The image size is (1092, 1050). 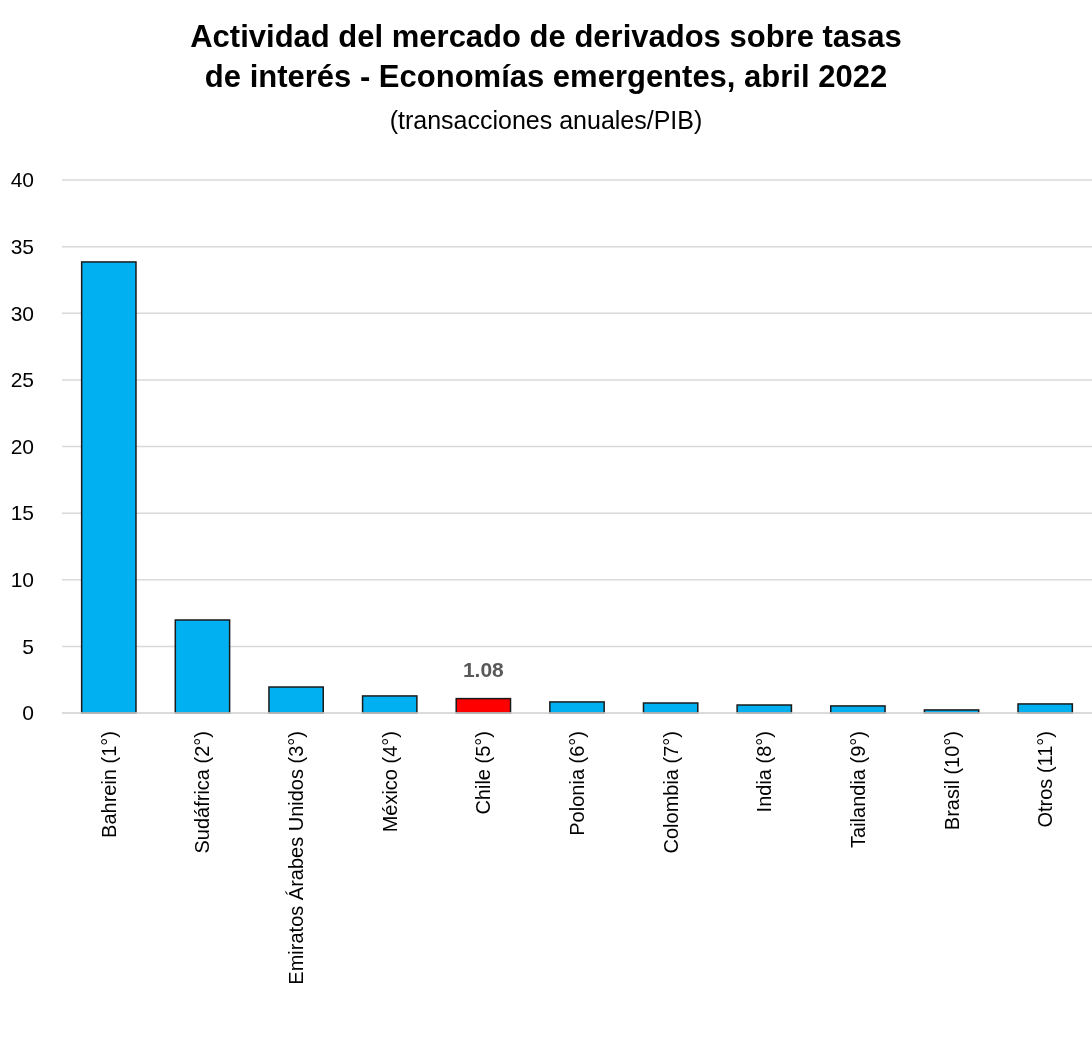 I want to click on y-tick-label: 20, so click(x=22, y=446).